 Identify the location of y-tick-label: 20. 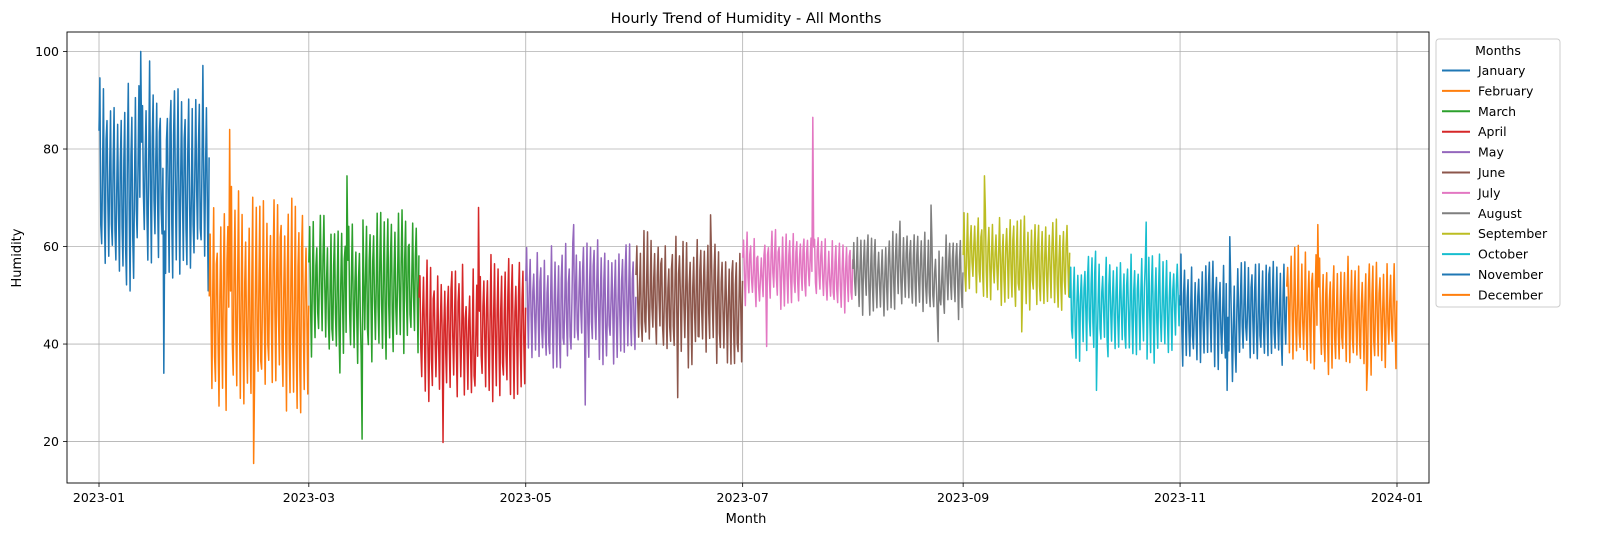
(51, 441).